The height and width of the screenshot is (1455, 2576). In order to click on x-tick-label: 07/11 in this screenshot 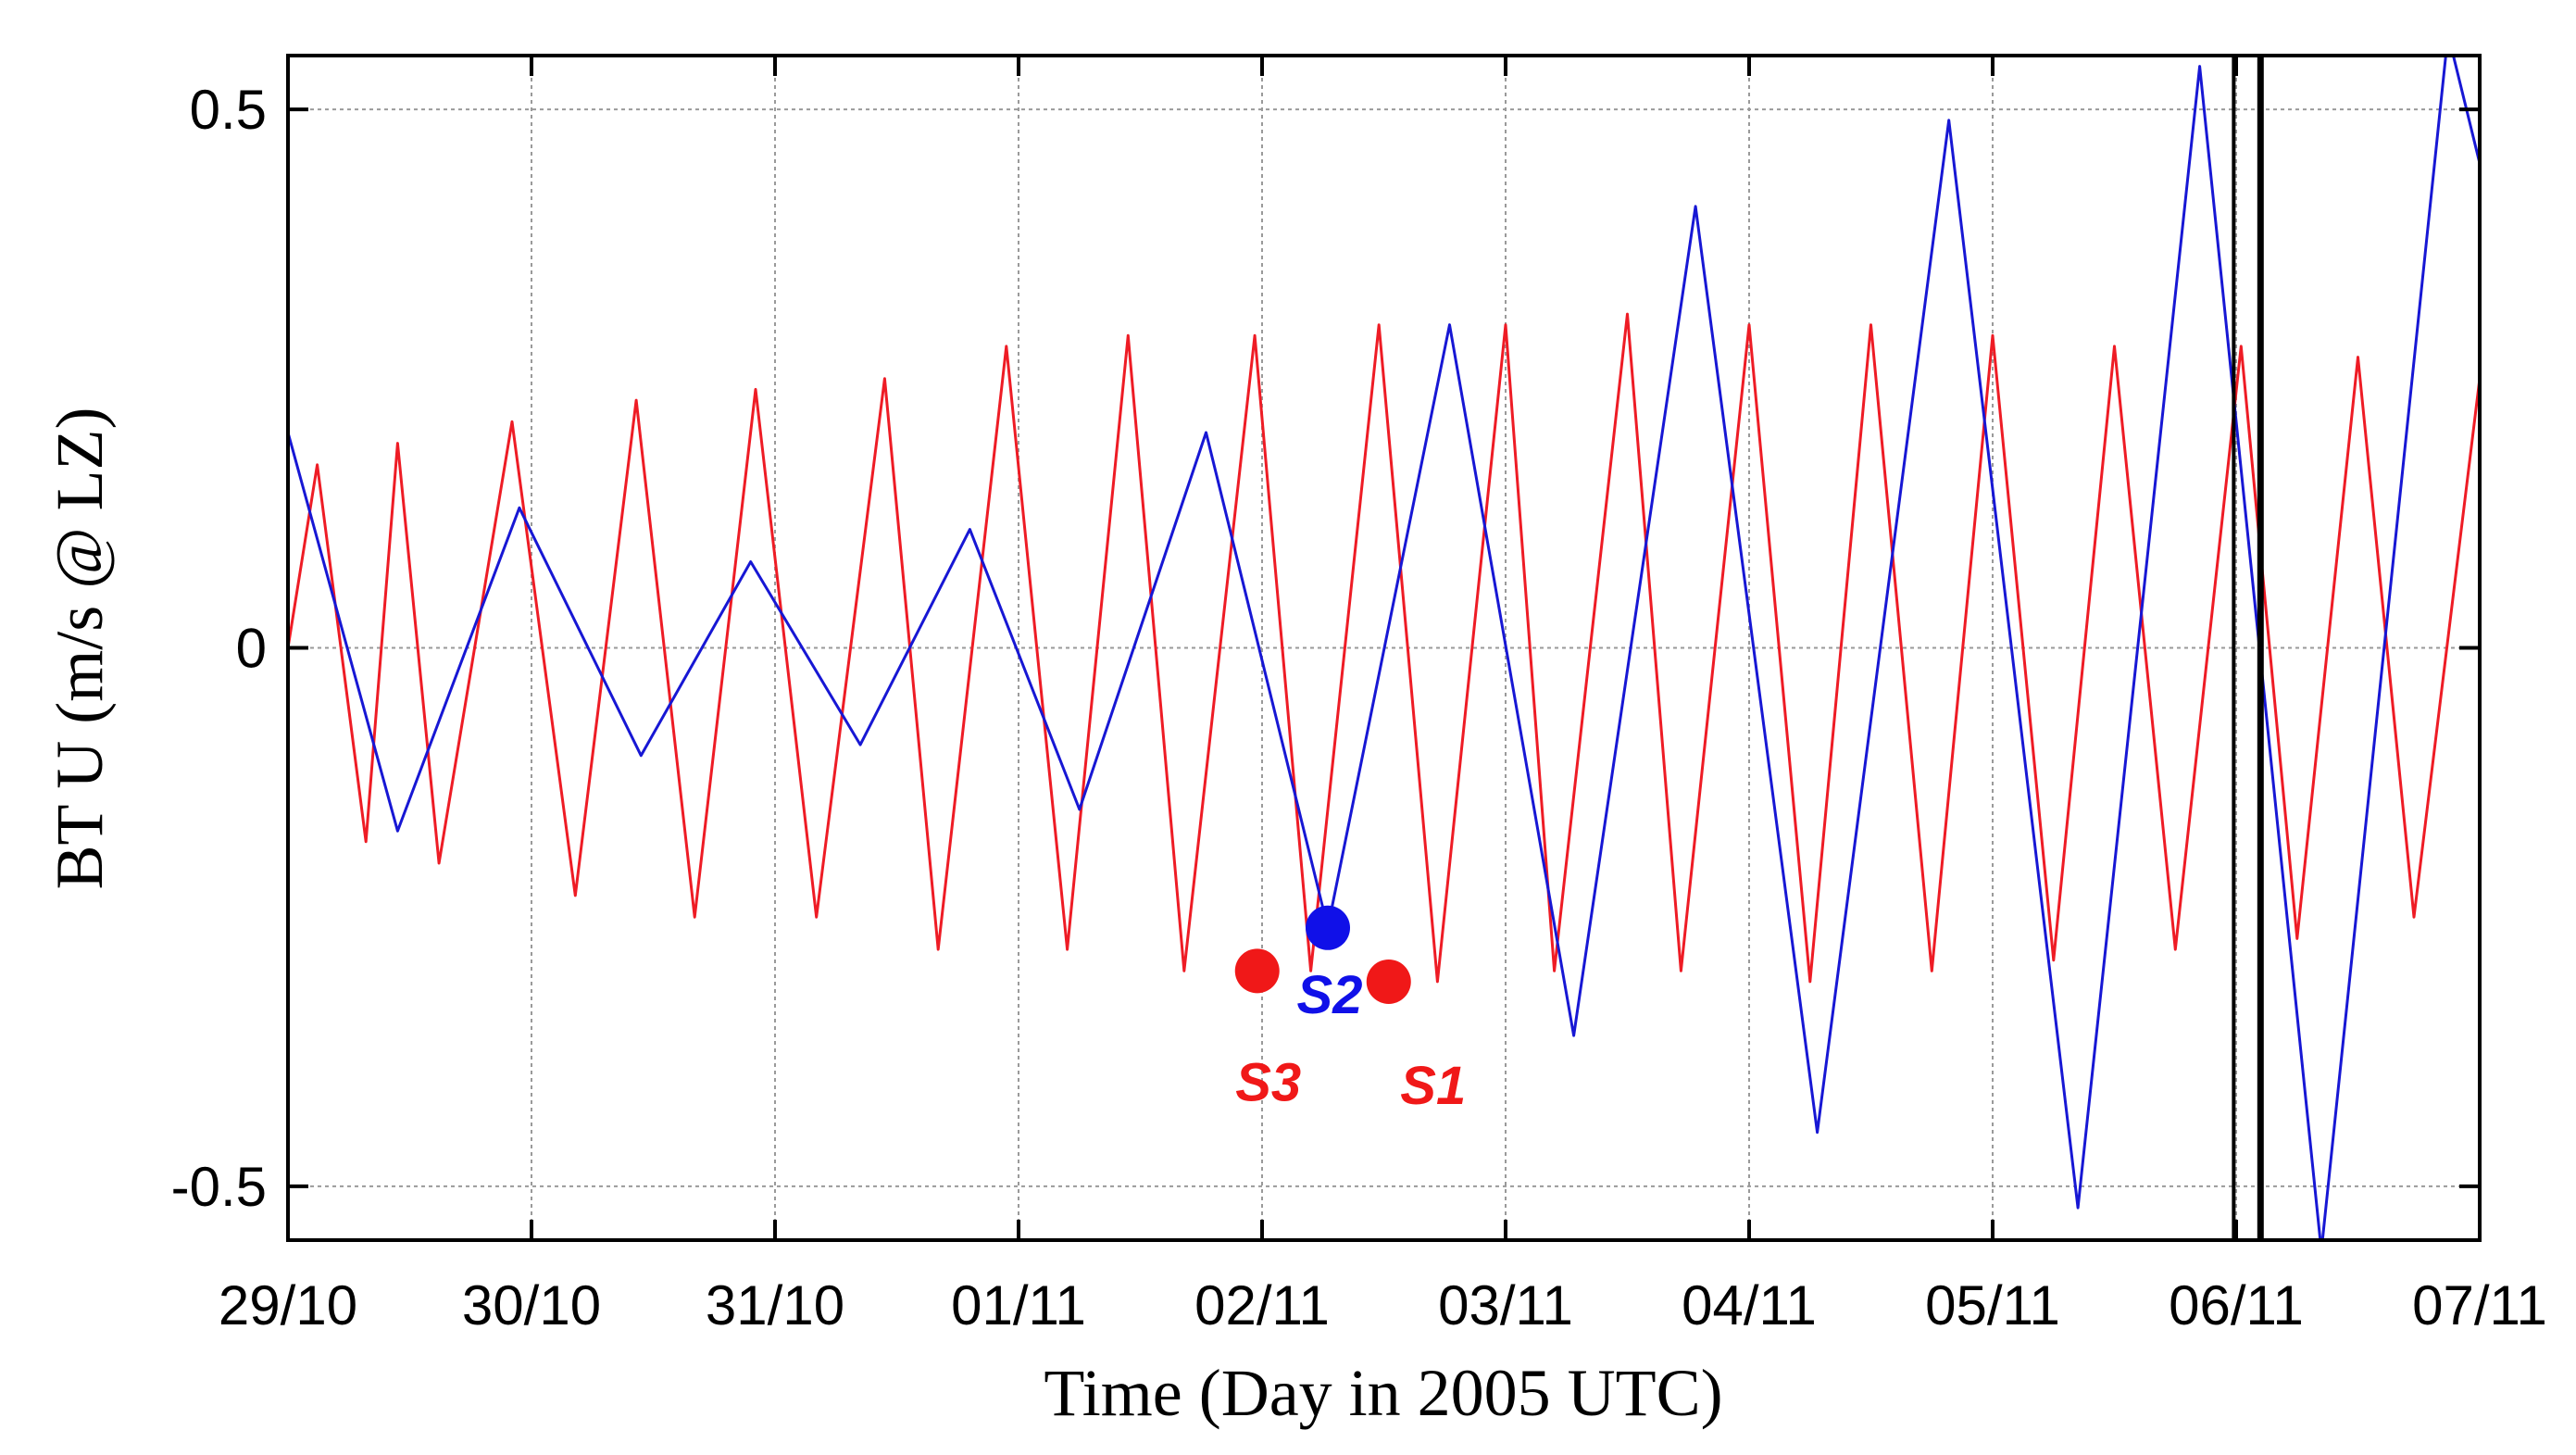, I will do `click(2480, 1305)`.